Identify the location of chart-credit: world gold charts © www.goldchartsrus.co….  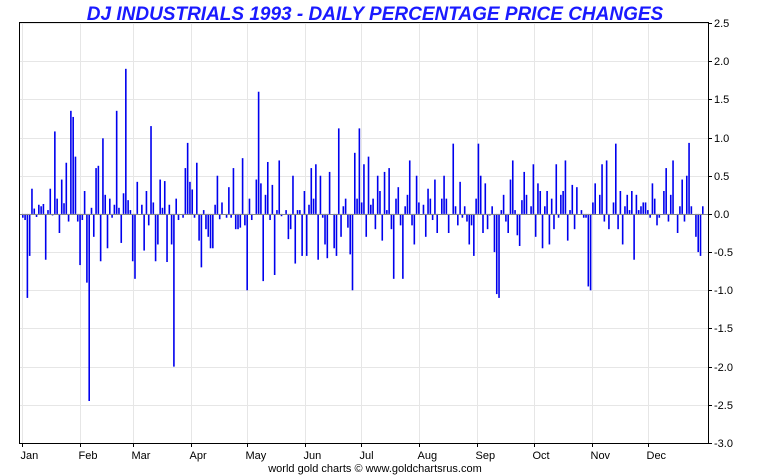
(374, 469).